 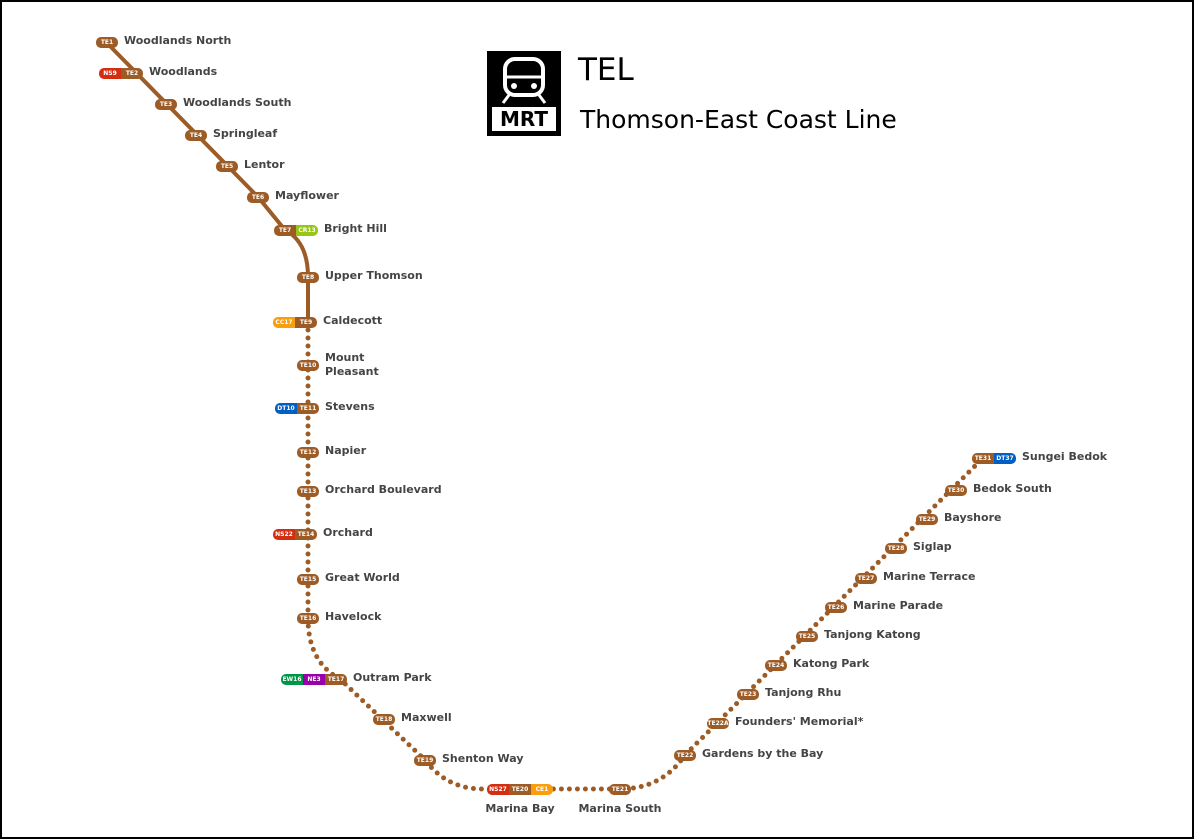 What do you see at coordinates (353, 320) in the screenshot?
I see `station-name: Caldecott` at bounding box center [353, 320].